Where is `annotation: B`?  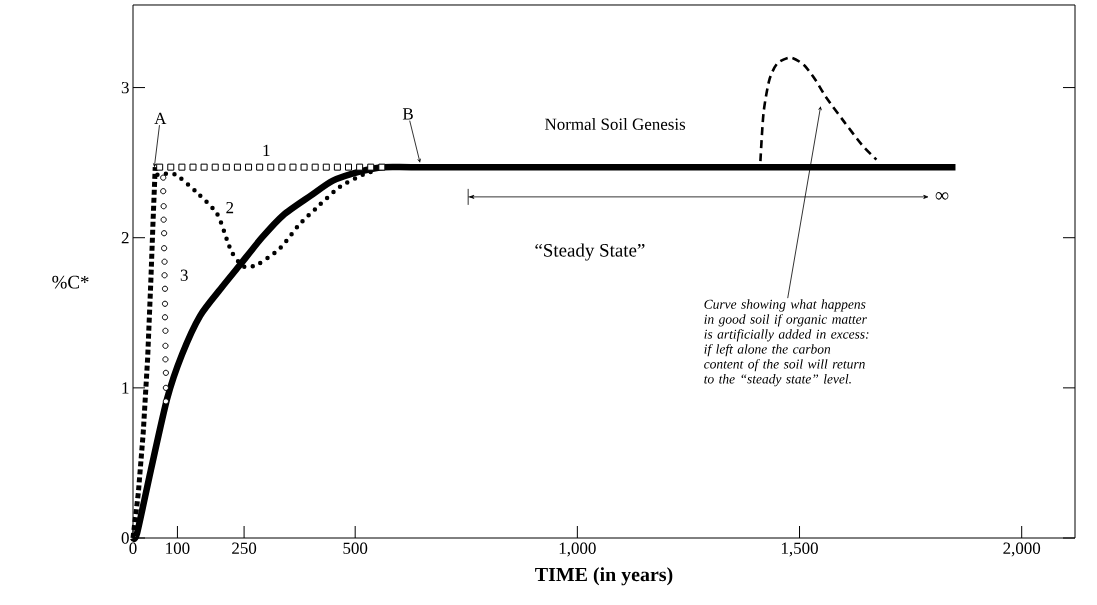 annotation: B is located at coordinates (407, 114).